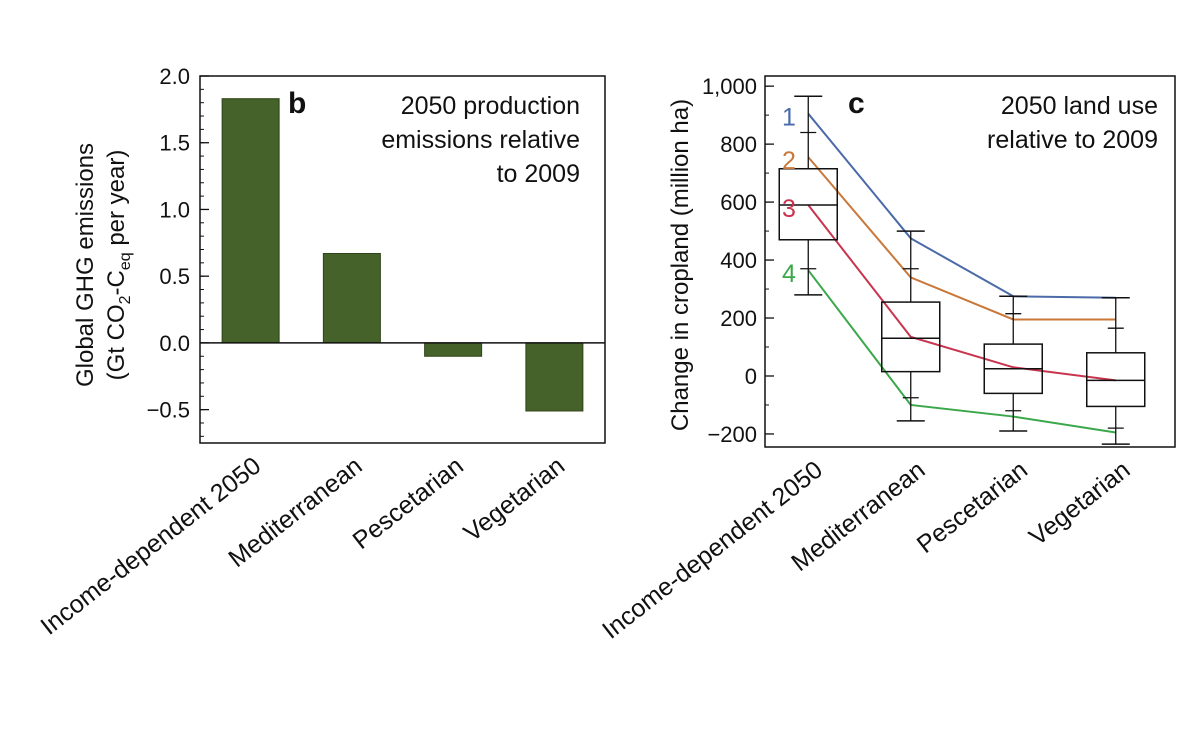  What do you see at coordinates (297, 103) in the screenshot?
I see `panel-letter-b: b` at bounding box center [297, 103].